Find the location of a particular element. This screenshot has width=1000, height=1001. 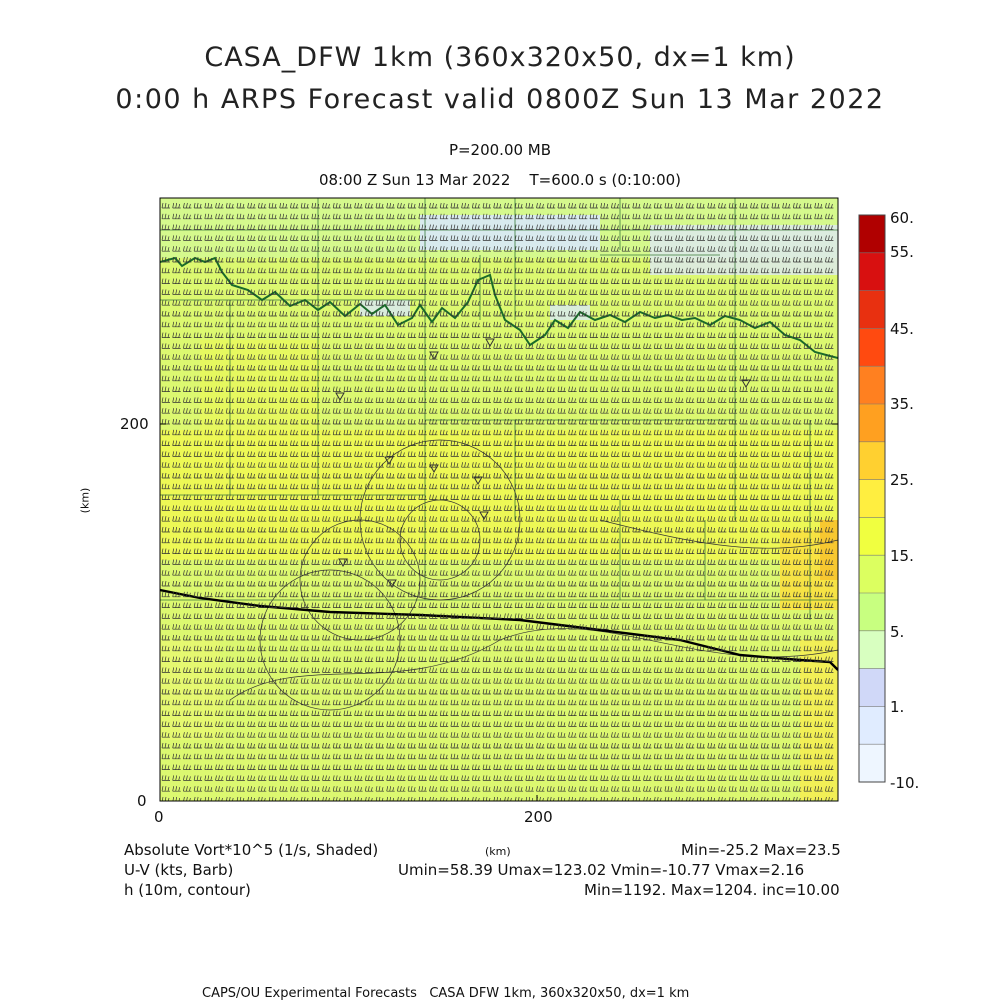

colorbar-label: 5. is located at coordinates (897, 632).